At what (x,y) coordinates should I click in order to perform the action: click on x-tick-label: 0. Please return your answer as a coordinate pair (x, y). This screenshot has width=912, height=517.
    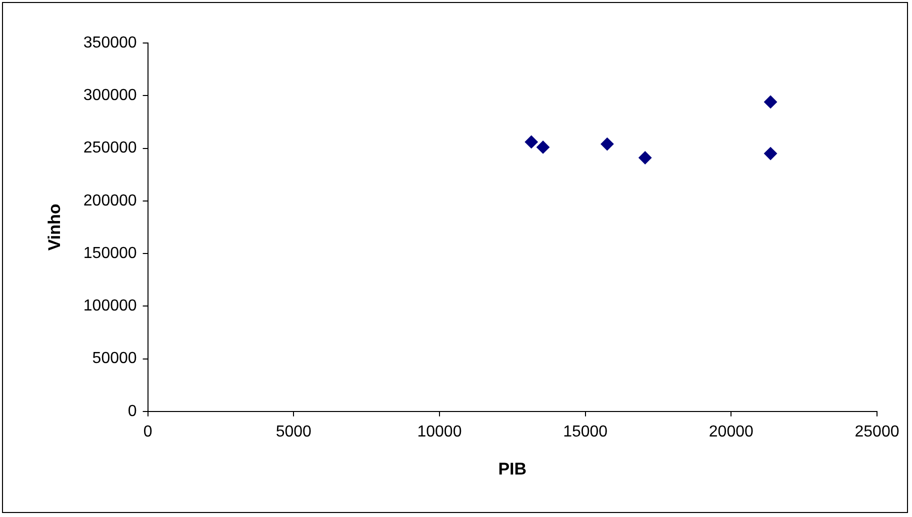
    Looking at the image, I should click on (147, 431).